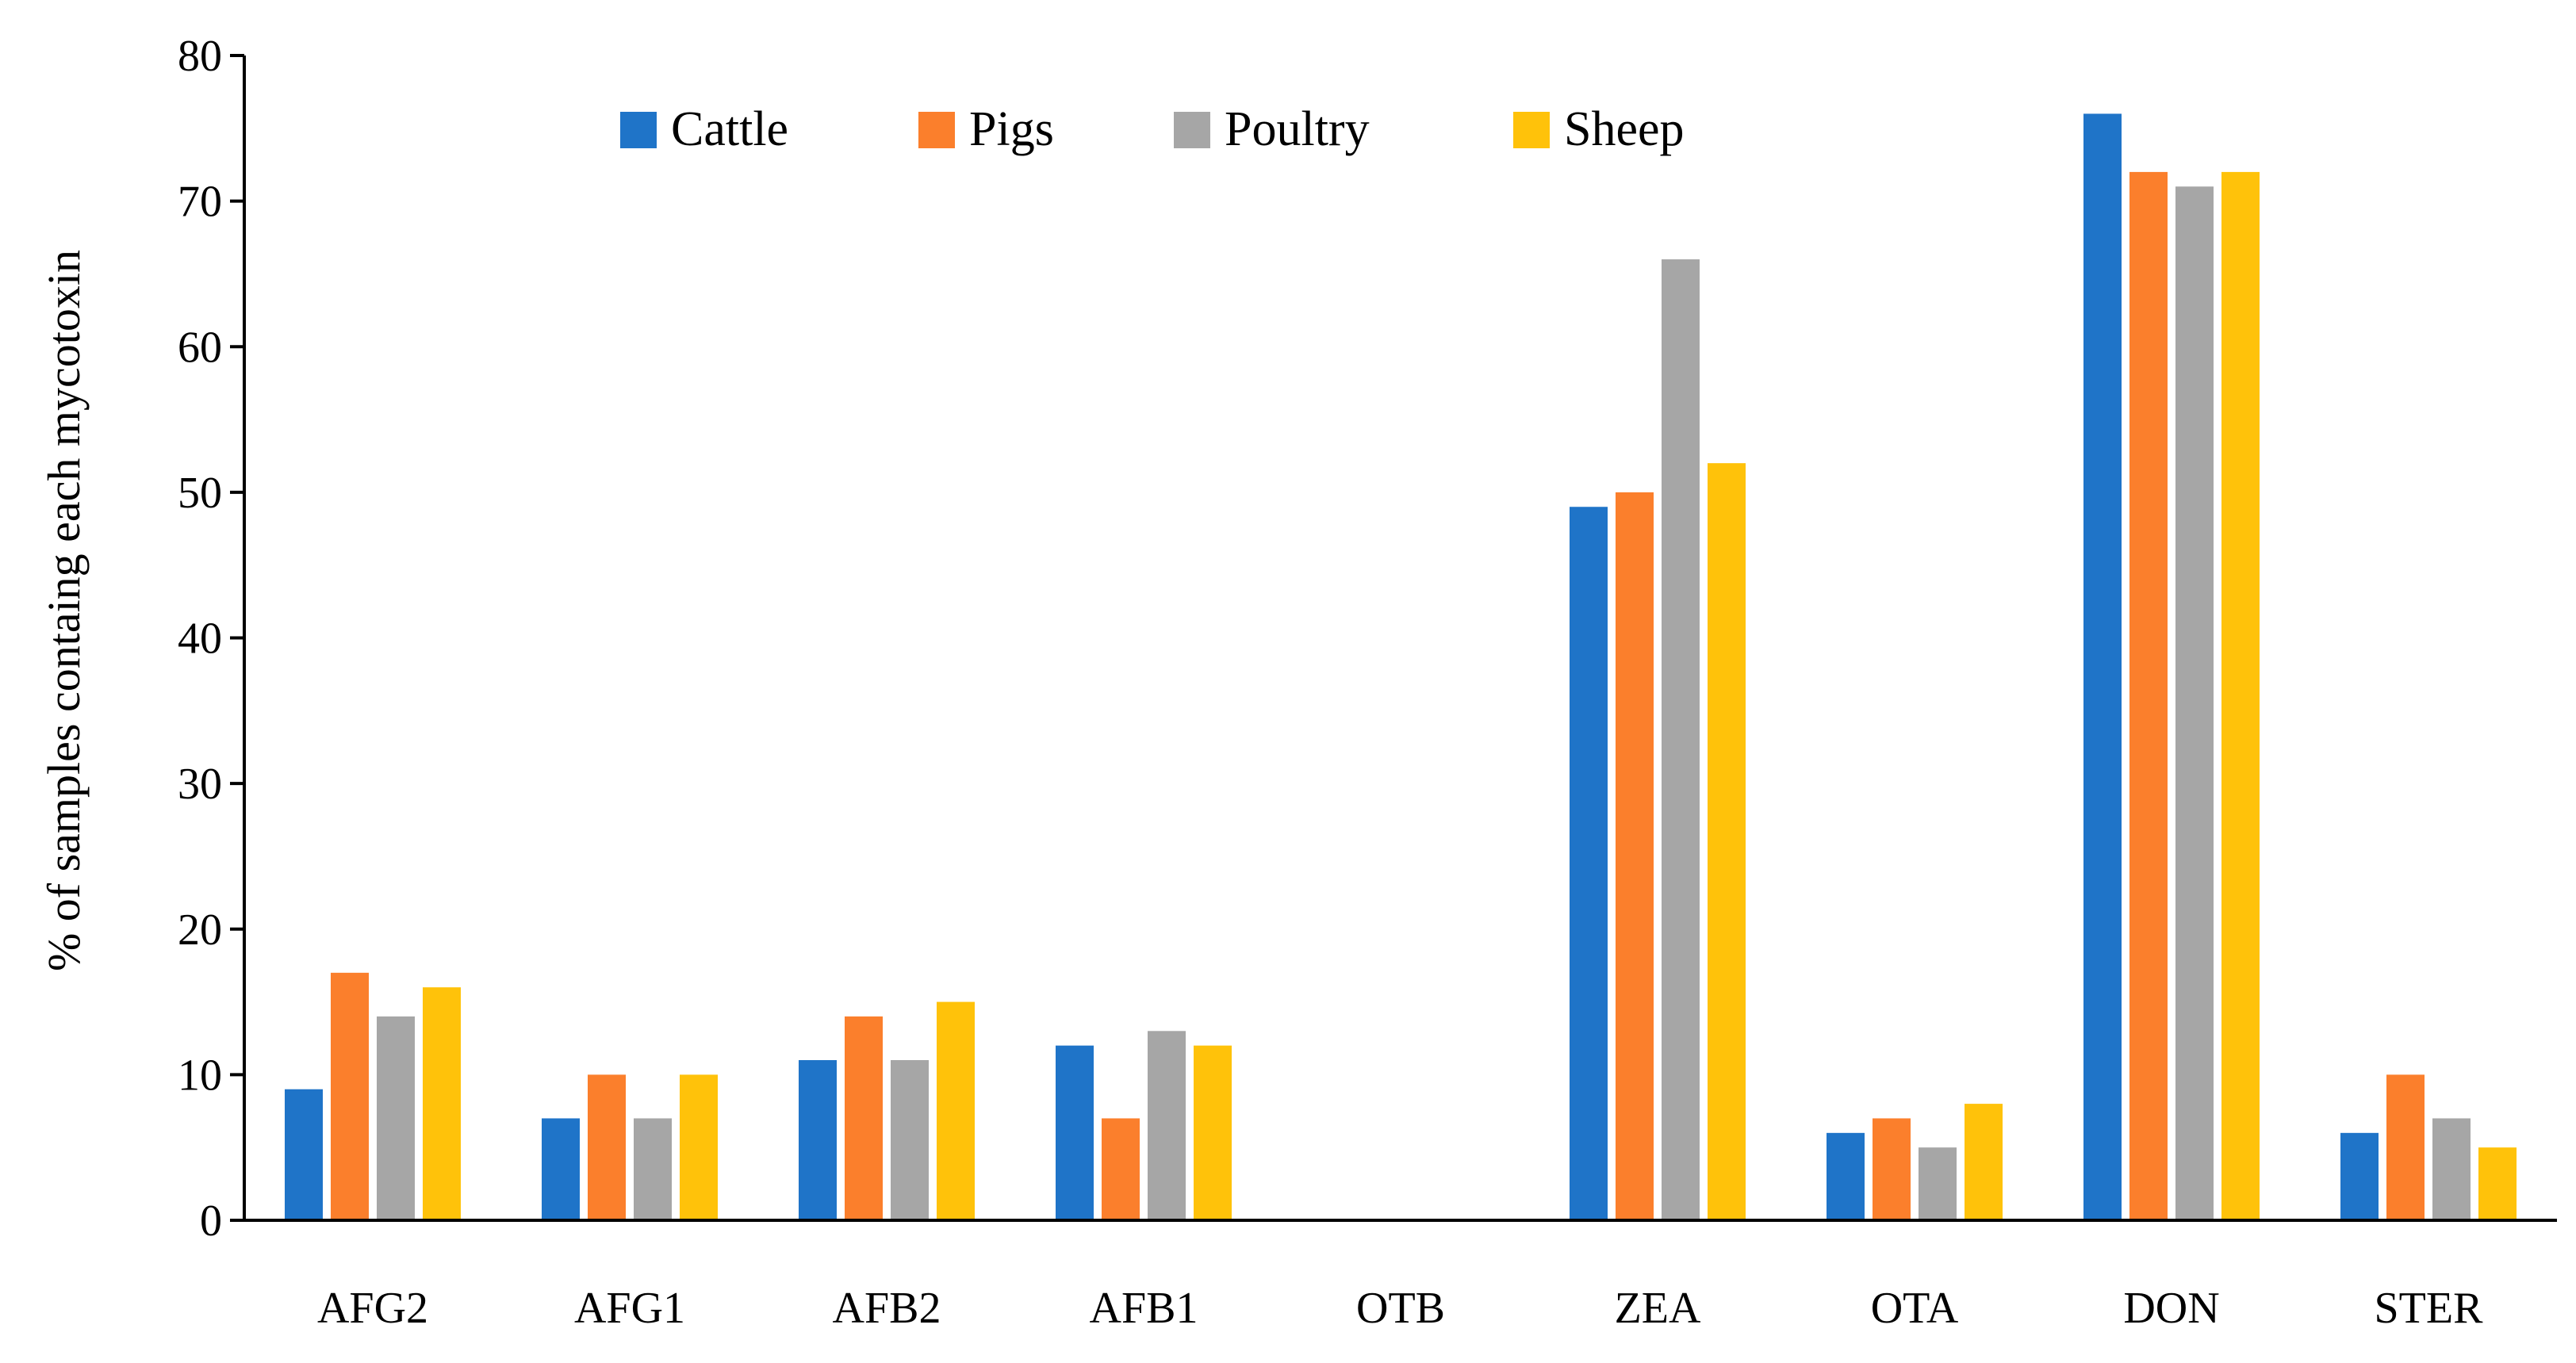  I want to click on bar-pigs-afg1, so click(607, 1147).